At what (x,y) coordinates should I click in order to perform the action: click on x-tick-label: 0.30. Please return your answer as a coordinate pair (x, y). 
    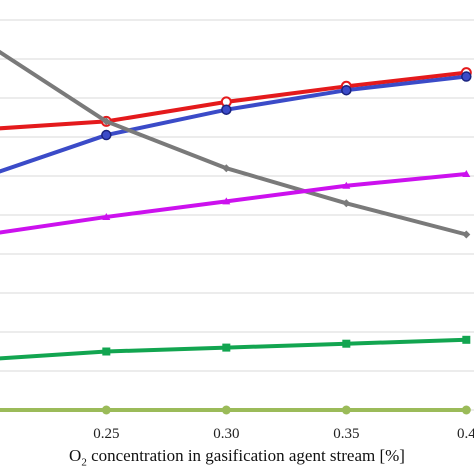
    Looking at the image, I should click on (226, 434).